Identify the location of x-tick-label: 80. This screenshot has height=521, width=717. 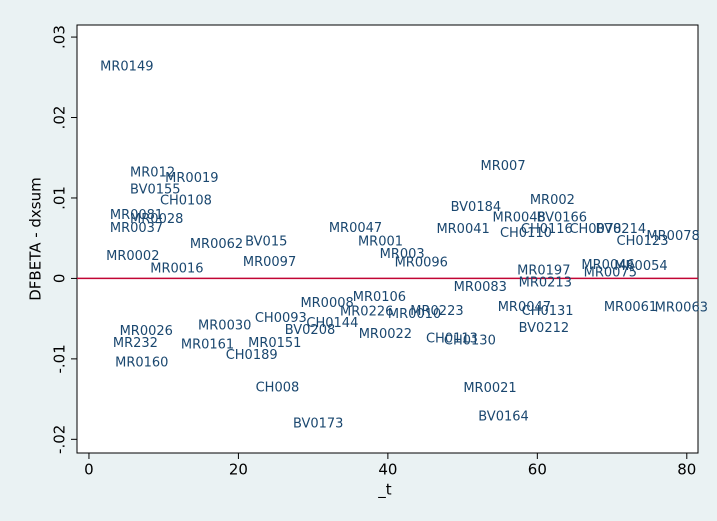
(686, 470).